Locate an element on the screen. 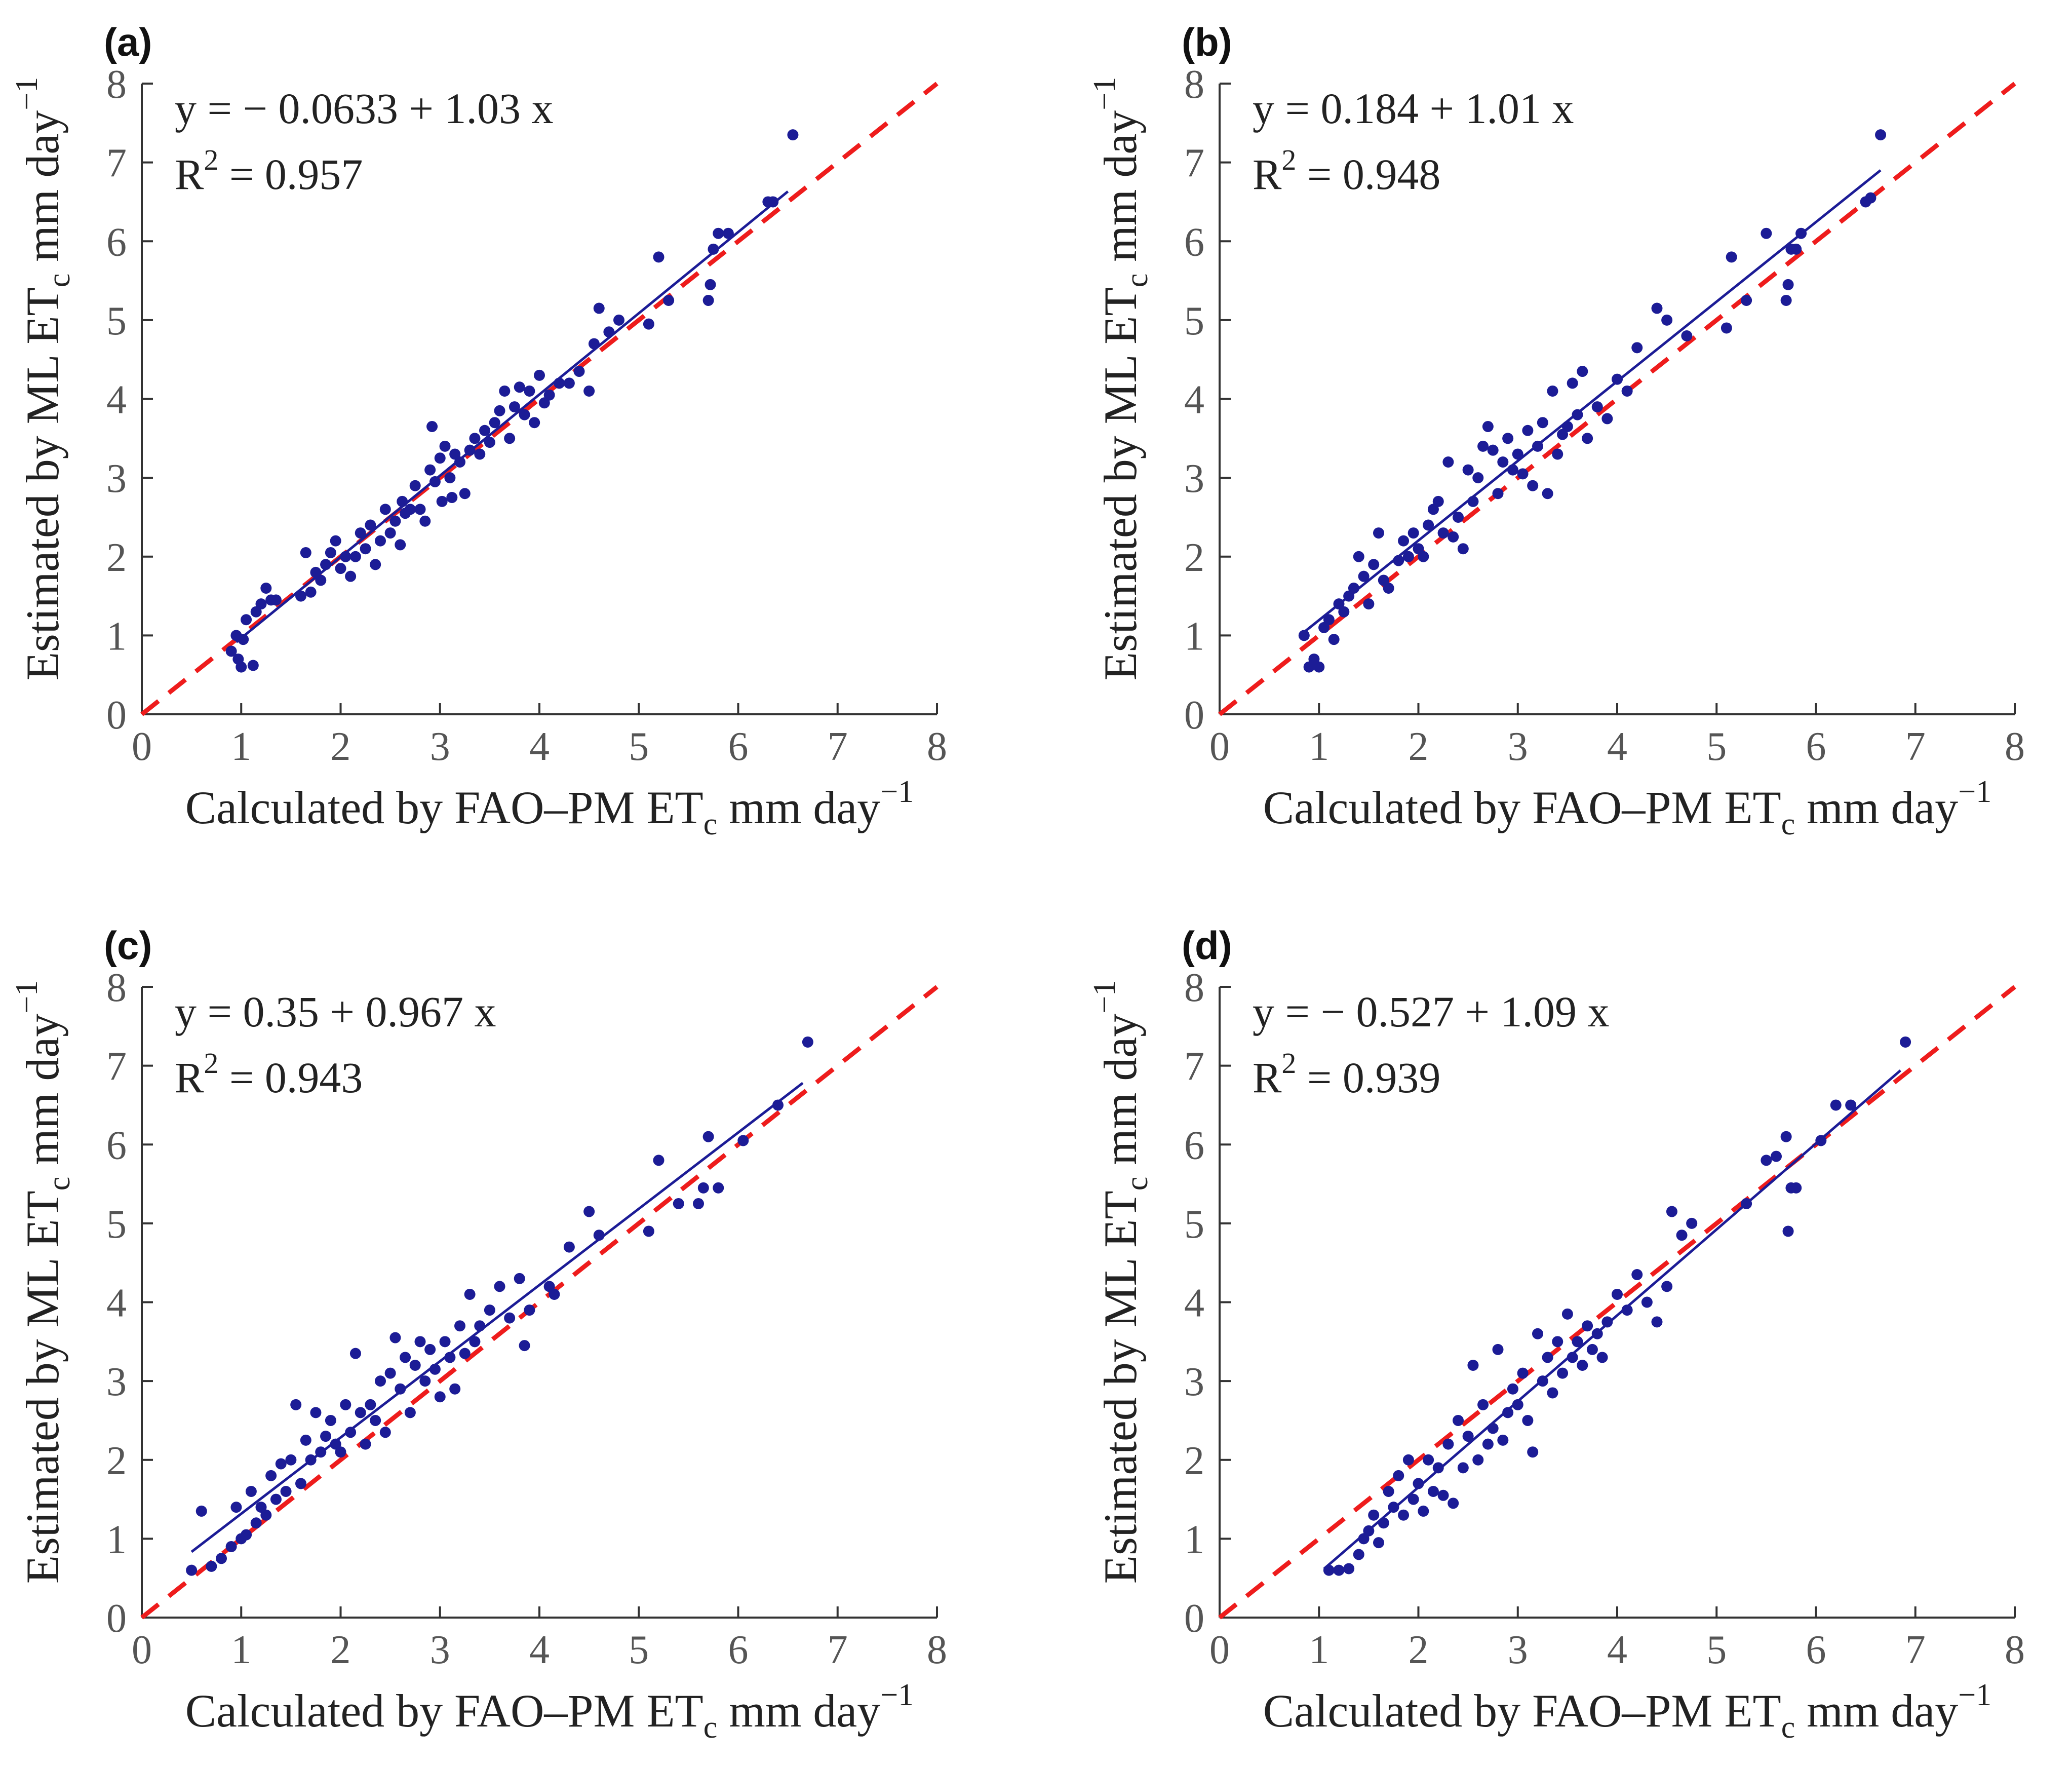 This screenshot has height=1766, width=2072. r-squared-value: = 0.948 is located at coordinates (1368, 174).